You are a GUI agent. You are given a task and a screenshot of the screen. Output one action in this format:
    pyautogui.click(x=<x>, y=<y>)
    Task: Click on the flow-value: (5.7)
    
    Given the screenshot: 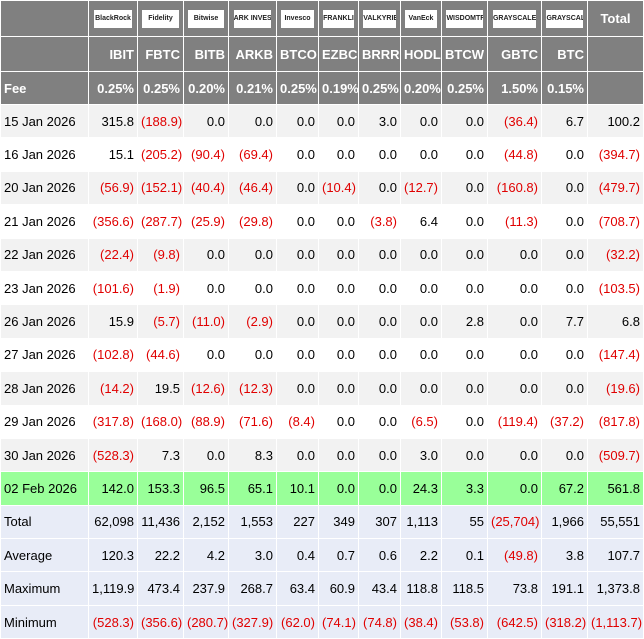 What is the action you would take?
    pyautogui.click(x=160, y=321)
    